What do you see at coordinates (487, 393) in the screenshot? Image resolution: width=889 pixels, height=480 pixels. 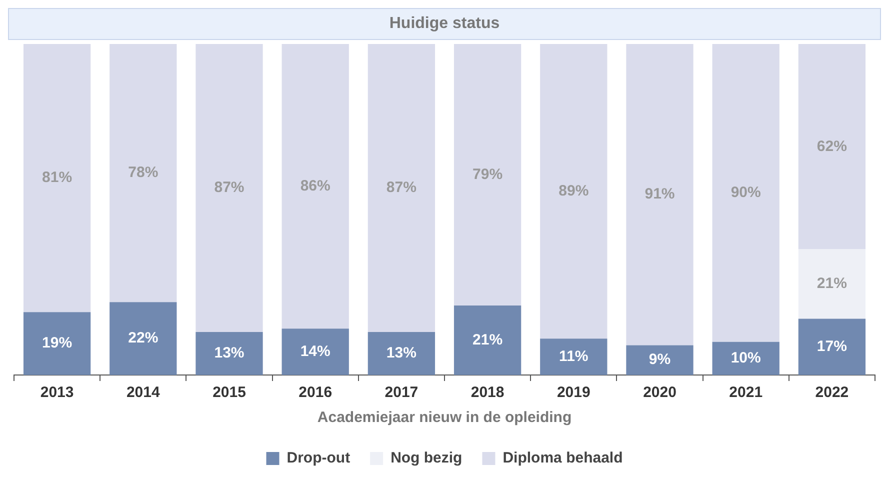 I see `x-tick-label: 2018` at bounding box center [487, 393].